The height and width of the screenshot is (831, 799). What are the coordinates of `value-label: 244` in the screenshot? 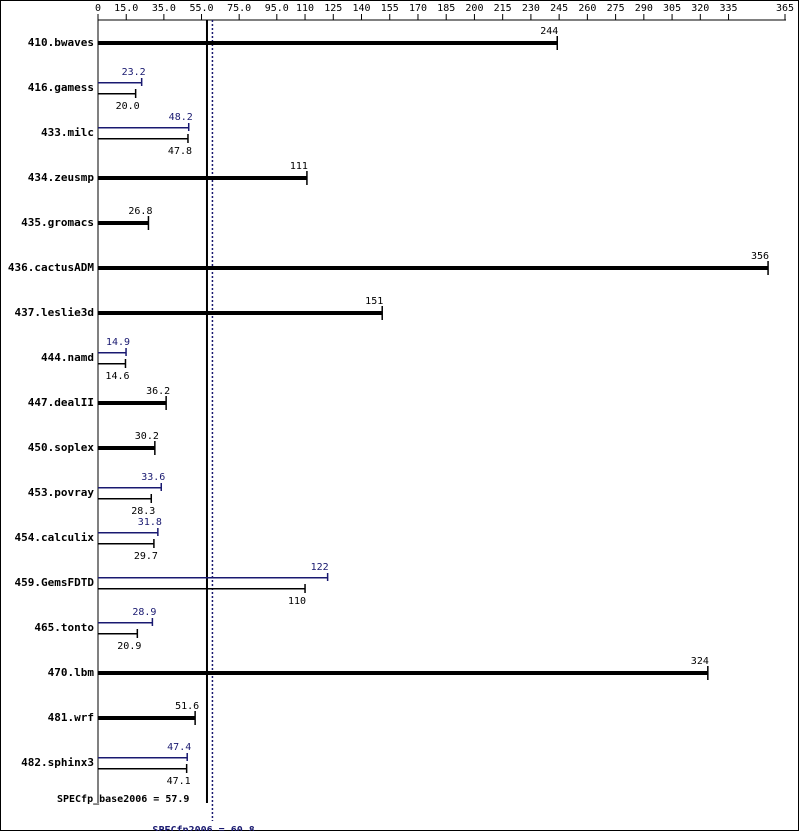 It's located at (549, 31).